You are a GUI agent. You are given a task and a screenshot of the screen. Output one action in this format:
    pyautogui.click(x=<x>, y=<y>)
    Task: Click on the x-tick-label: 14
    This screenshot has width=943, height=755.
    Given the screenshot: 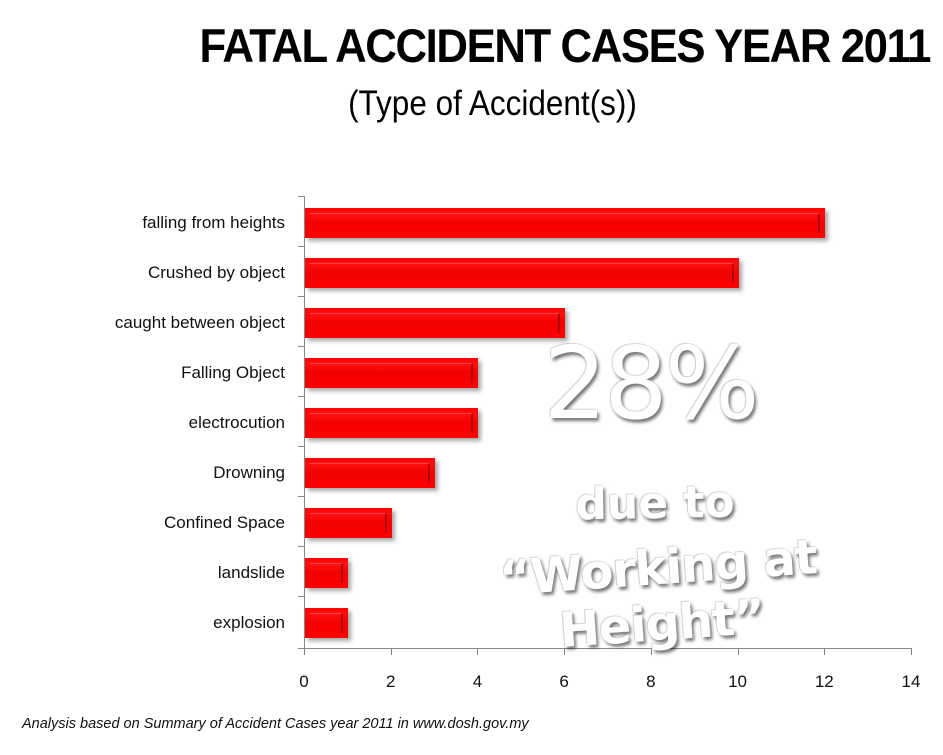 What is the action you would take?
    pyautogui.click(x=911, y=681)
    